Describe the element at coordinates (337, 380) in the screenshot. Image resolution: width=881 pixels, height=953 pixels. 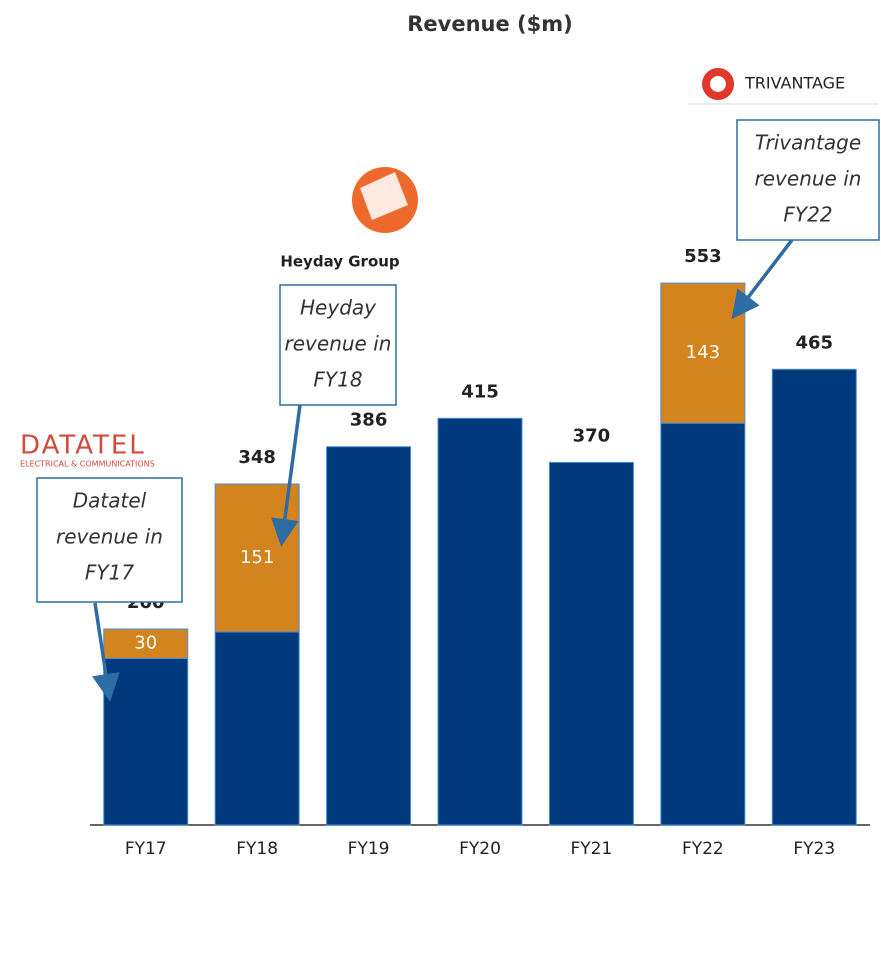
I see `annotation-text: FY18` at that location.